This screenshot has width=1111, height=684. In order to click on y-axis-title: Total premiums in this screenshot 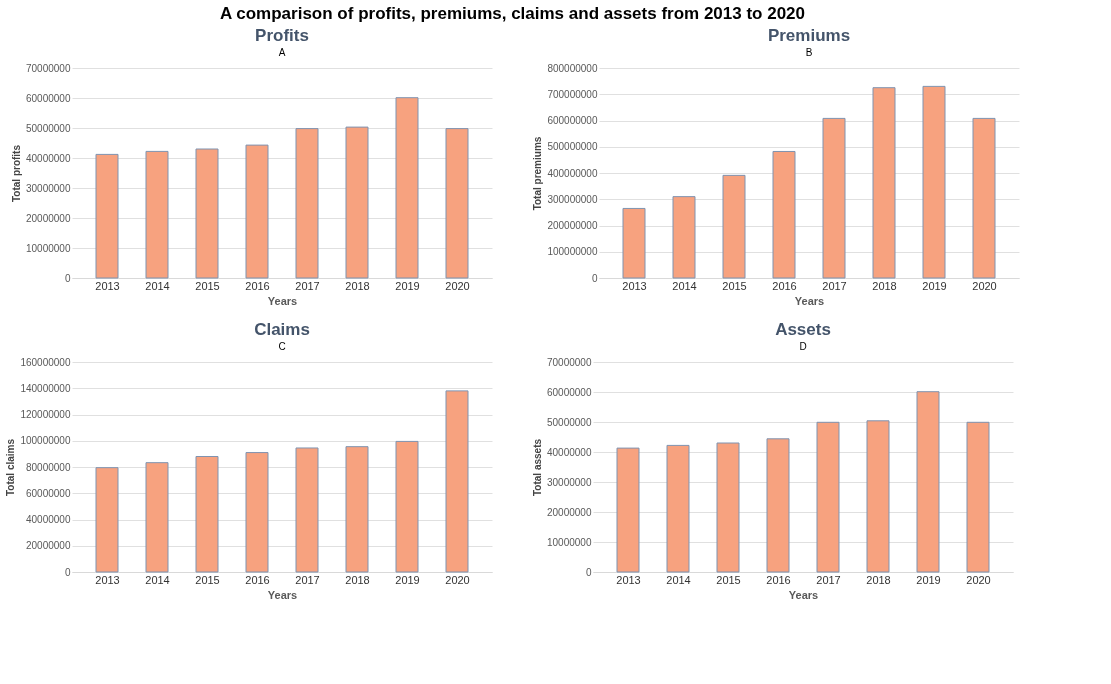, I will do `click(538, 173)`.